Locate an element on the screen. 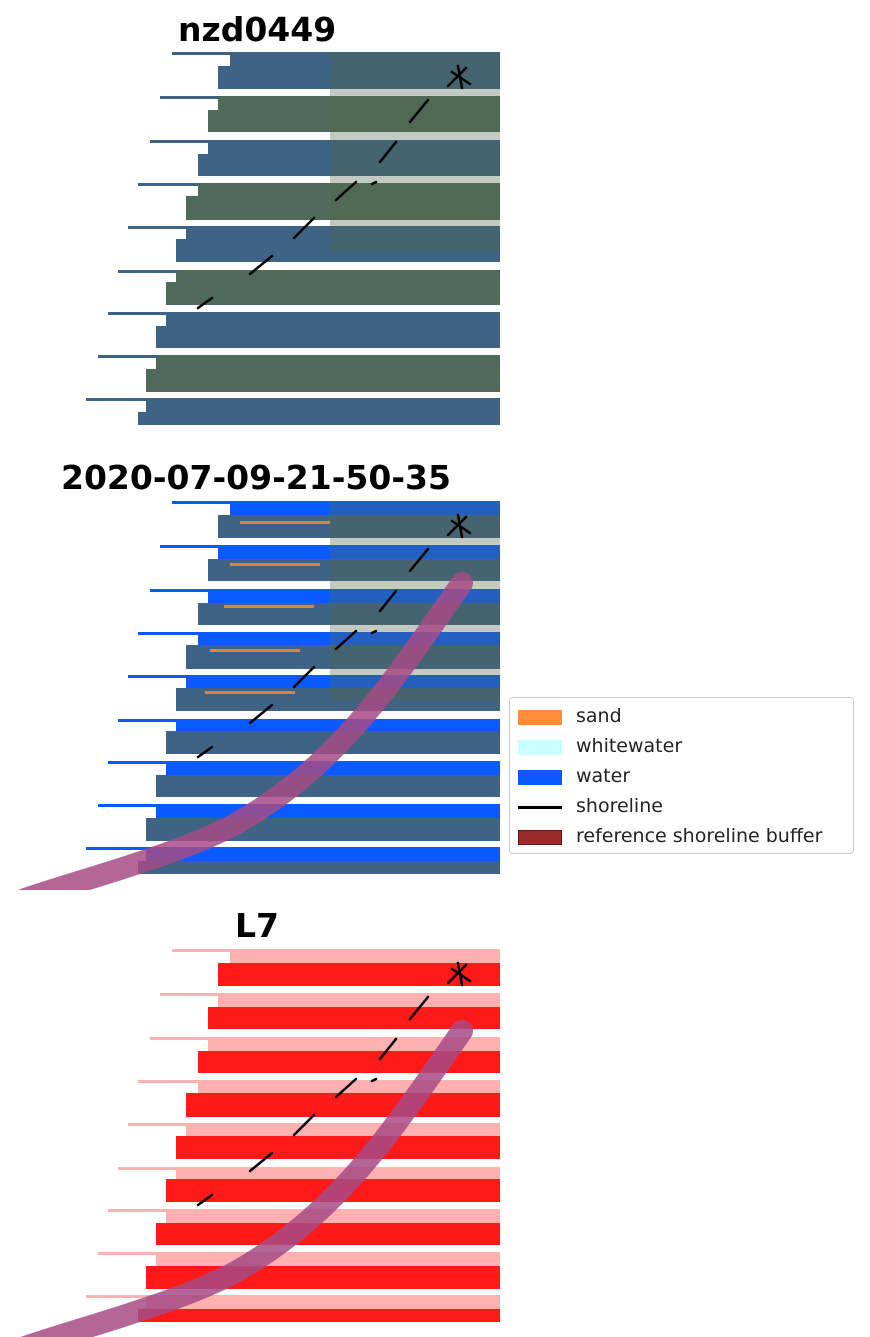 The width and height of the screenshot is (870, 1337). legend-label: reference shoreline buffer is located at coordinates (699, 836).